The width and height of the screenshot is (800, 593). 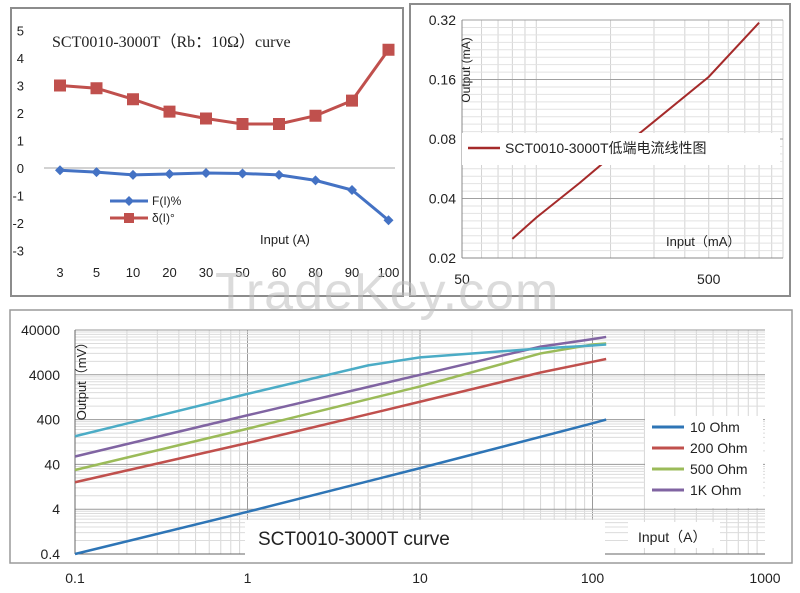 What do you see at coordinates (709, 279) in the screenshot?
I see `x-tick-label: 500` at bounding box center [709, 279].